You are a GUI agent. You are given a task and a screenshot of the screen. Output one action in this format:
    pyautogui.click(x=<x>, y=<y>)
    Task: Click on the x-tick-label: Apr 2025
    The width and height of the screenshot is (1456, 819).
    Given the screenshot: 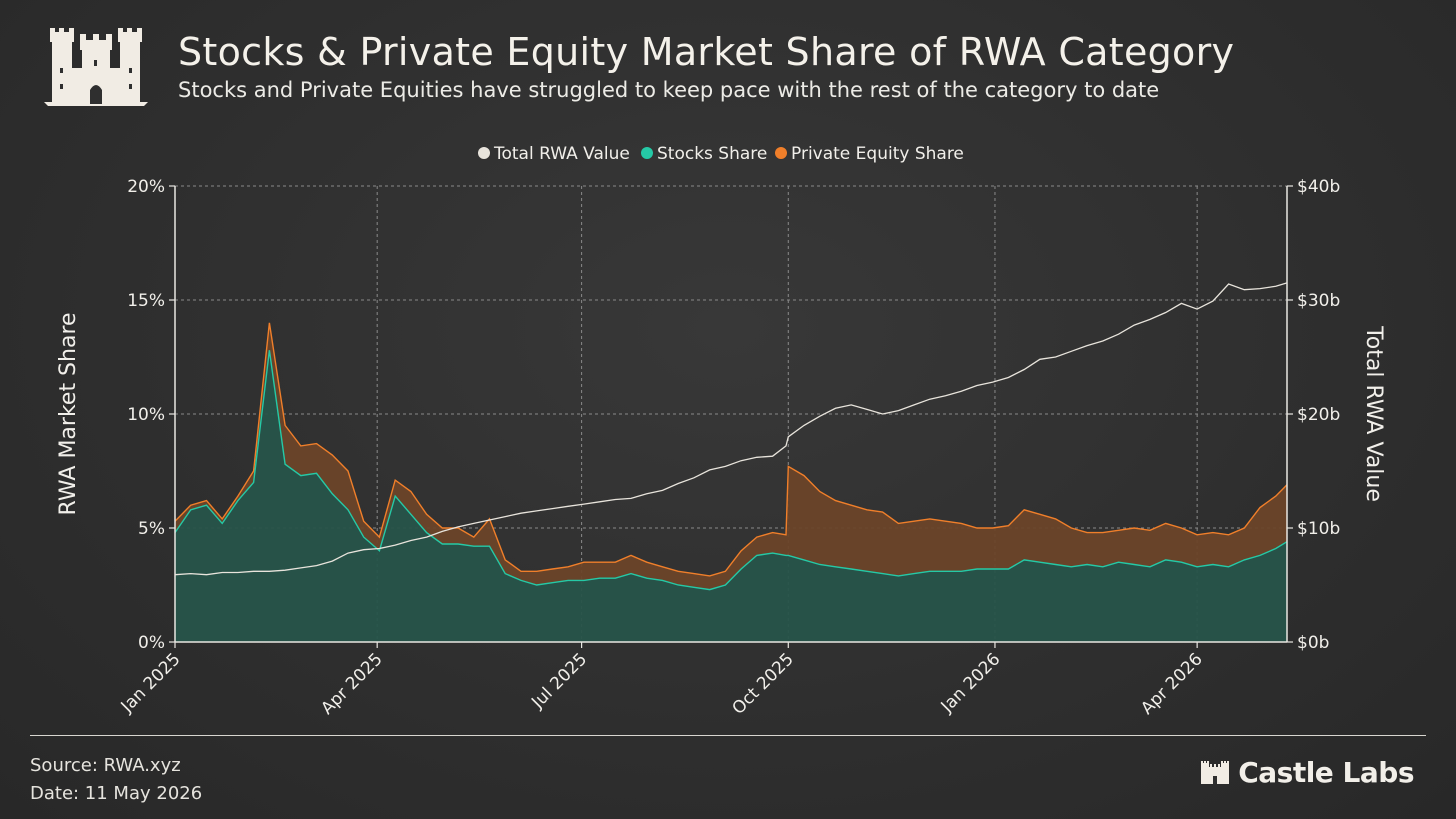 What is the action you would take?
    pyautogui.click(x=351, y=683)
    